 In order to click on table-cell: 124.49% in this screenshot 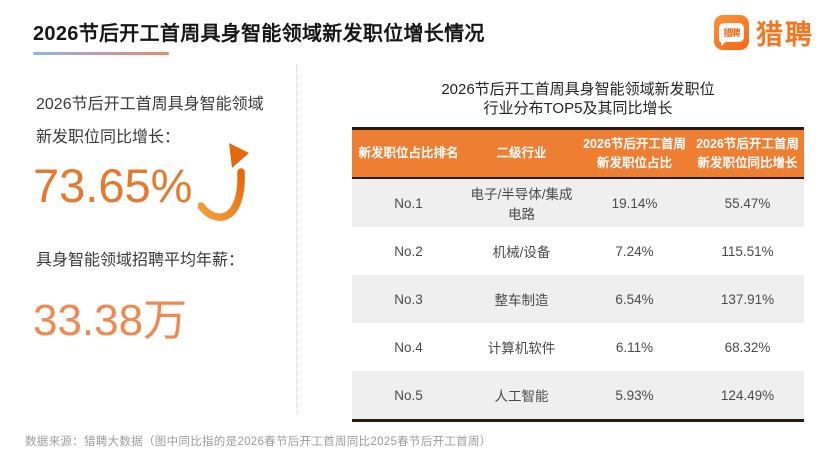, I will do `click(747, 395)`.